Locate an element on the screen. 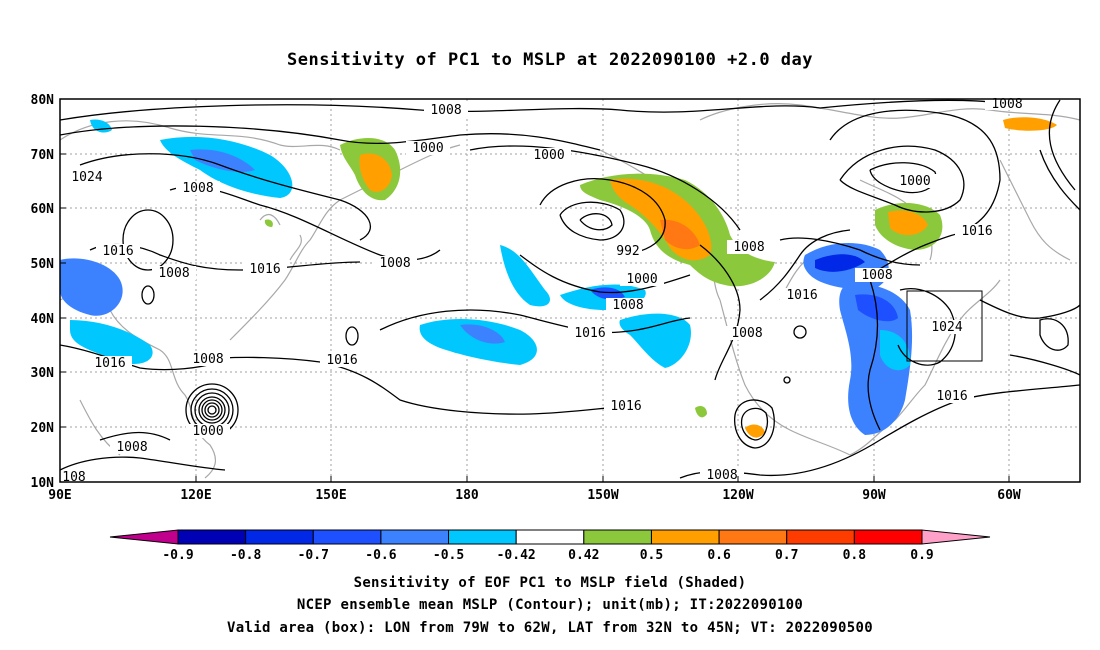 The width and height of the screenshot is (1100, 650). lat-tick-label: 50N is located at coordinates (43, 264).